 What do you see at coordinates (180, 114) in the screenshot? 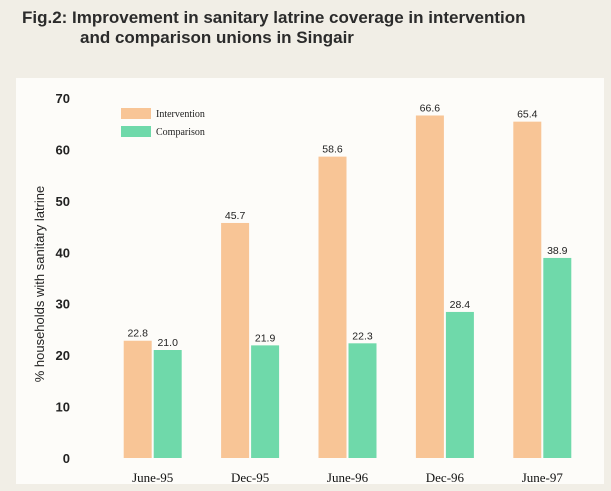
I see `legend-label-intervention: Intervention` at bounding box center [180, 114].